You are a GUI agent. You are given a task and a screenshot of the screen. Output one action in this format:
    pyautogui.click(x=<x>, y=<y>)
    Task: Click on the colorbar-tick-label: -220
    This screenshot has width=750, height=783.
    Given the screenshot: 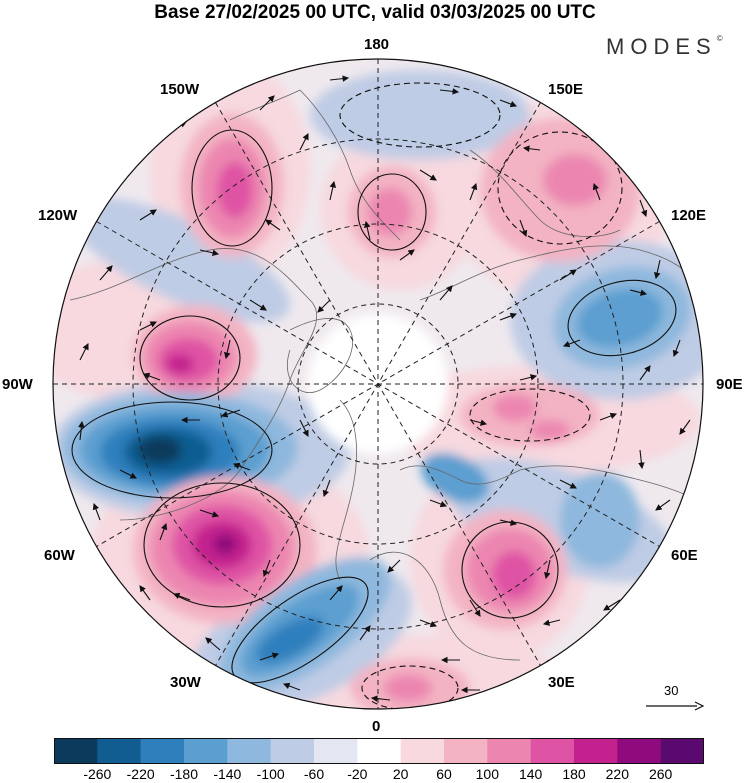 What is the action you would take?
    pyautogui.click(x=140, y=774)
    